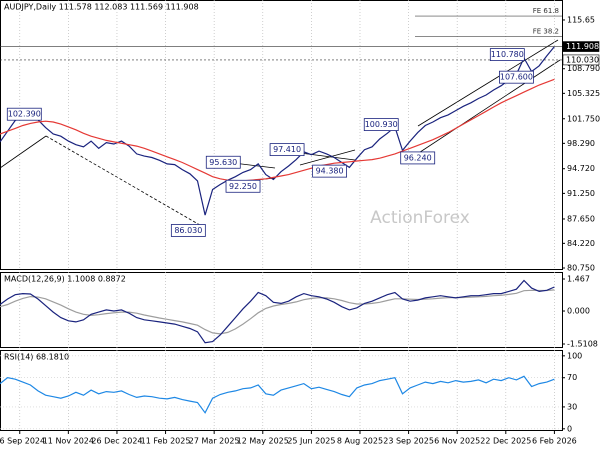 The height and width of the screenshot is (450, 600). Describe the element at coordinates (581, 168) in the screenshot. I see `y-tick-label: 94.720` at that location.